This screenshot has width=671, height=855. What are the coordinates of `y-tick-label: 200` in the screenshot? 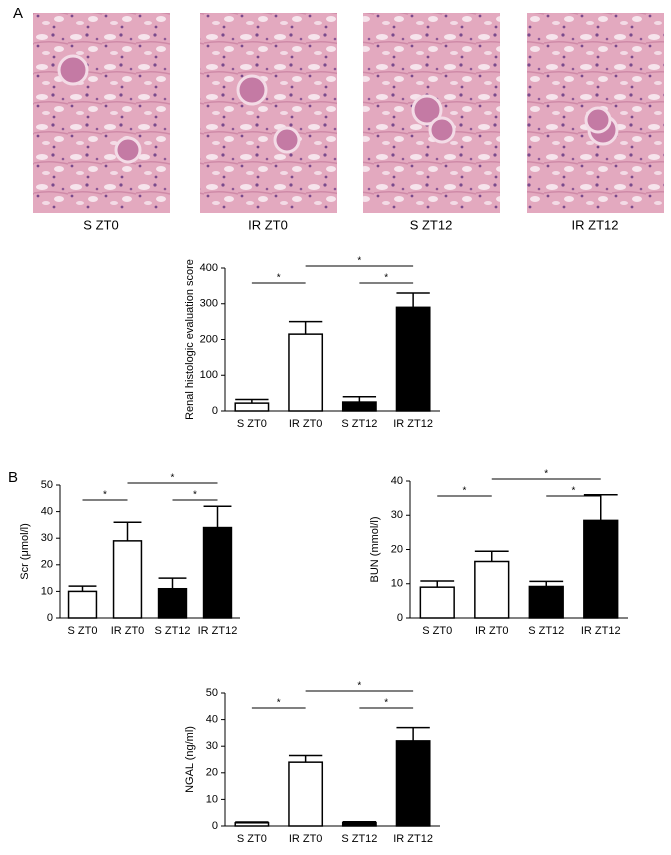 It's located at (209, 339).